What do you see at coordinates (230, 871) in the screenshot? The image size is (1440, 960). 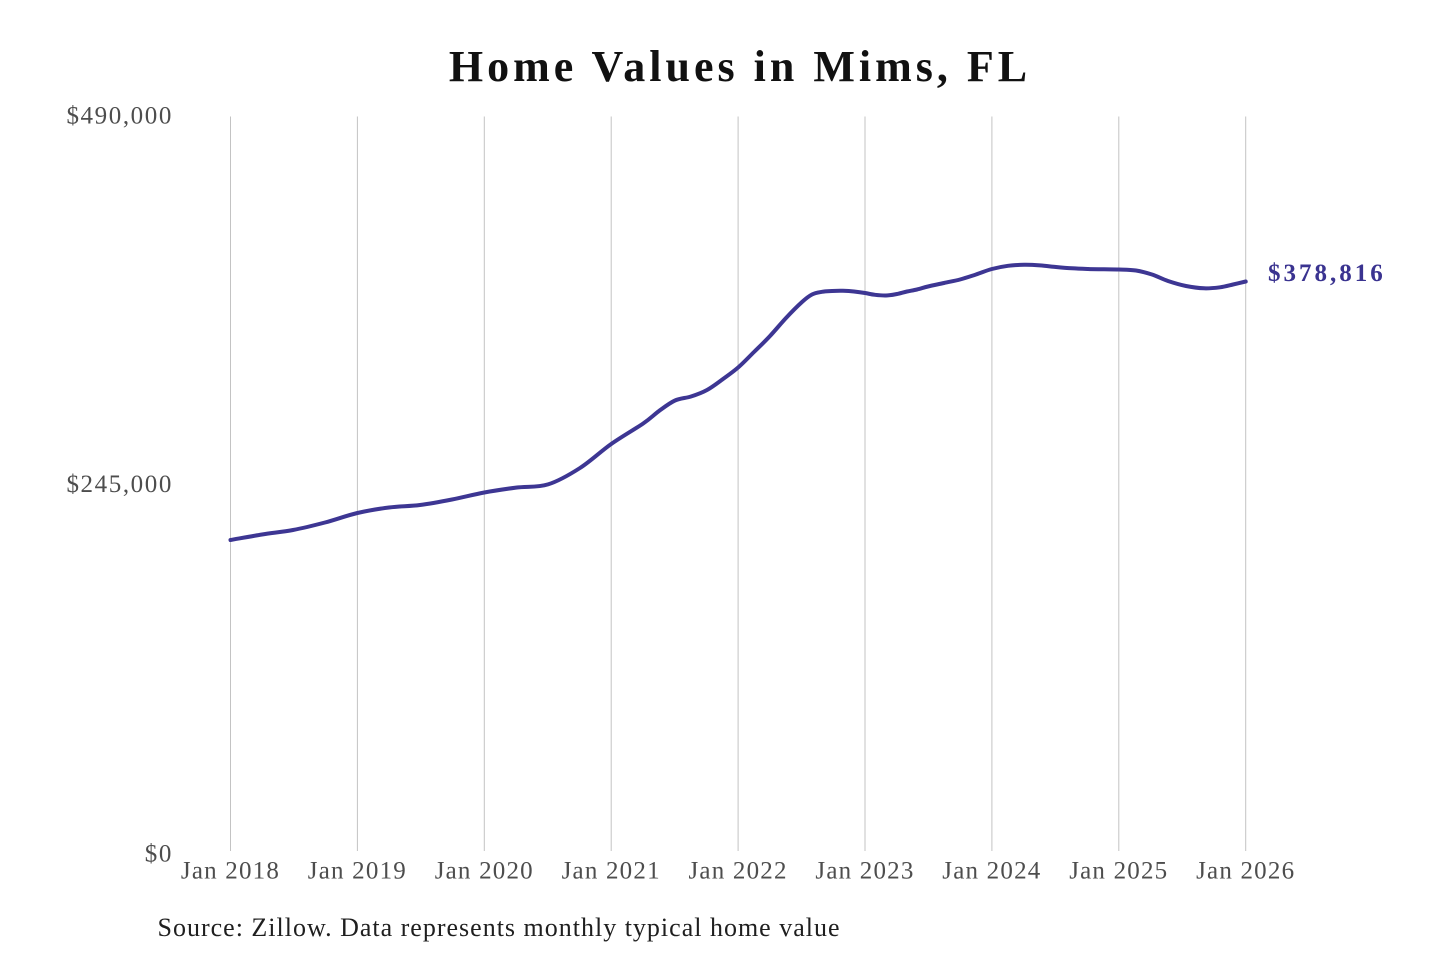 I see `svg-text: Jan 2018` at bounding box center [230, 871].